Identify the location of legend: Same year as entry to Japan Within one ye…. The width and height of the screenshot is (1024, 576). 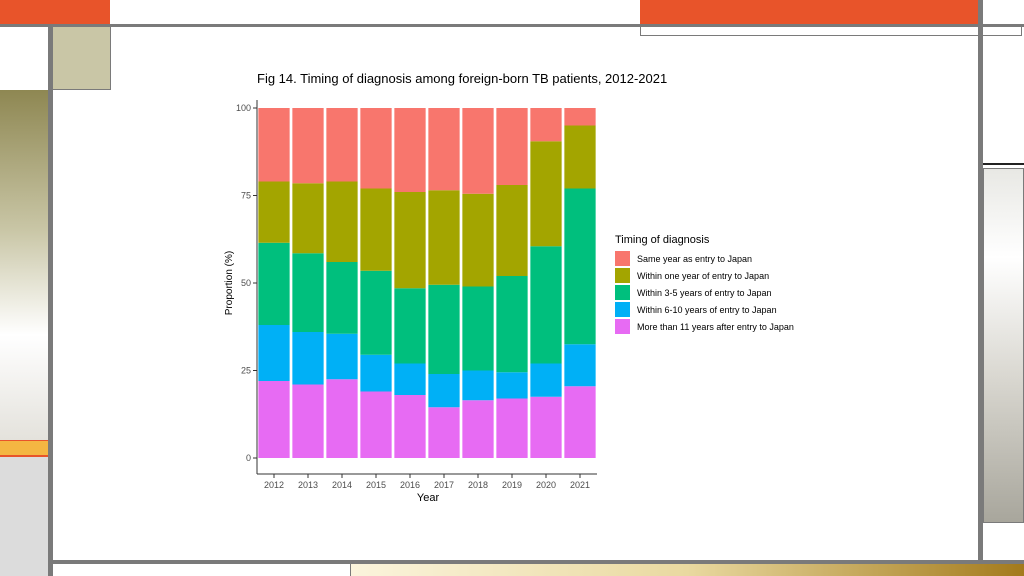
(704, 292).